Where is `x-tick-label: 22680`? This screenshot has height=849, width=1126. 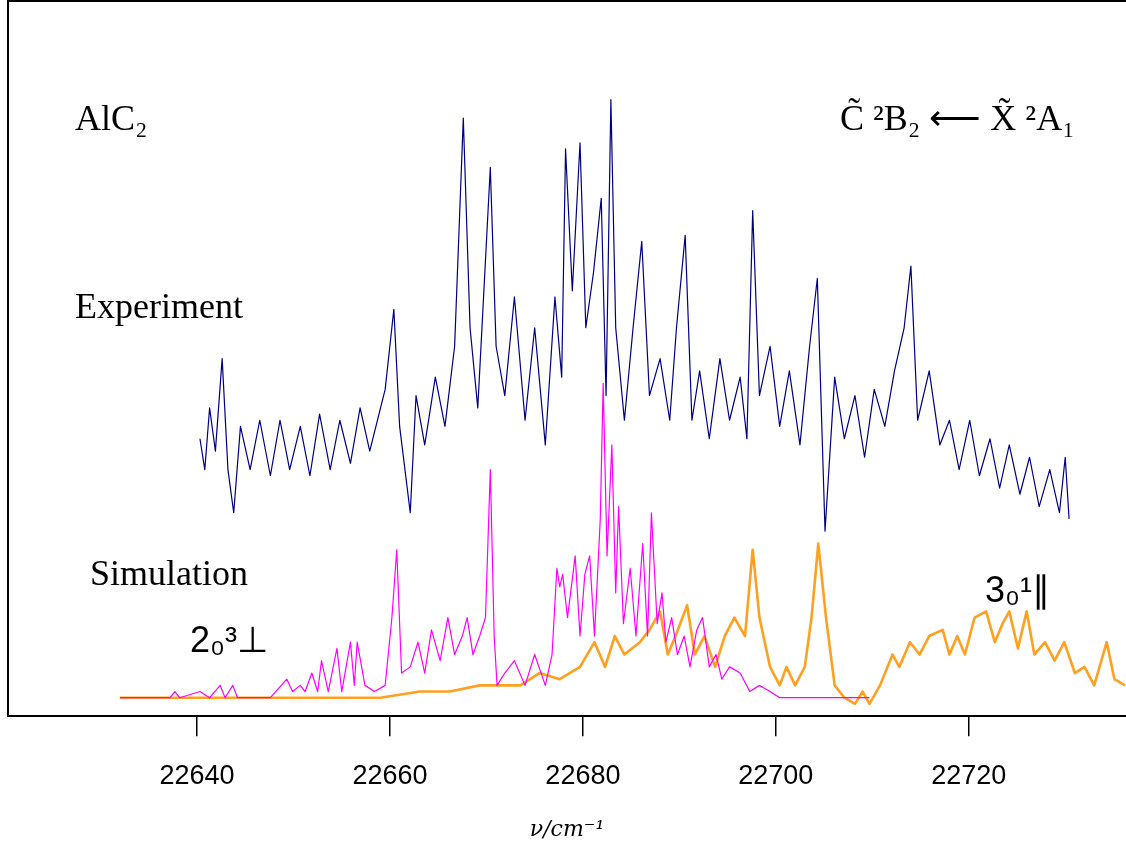
x-tick-label: 22680 is located at coordinates (583, 774).